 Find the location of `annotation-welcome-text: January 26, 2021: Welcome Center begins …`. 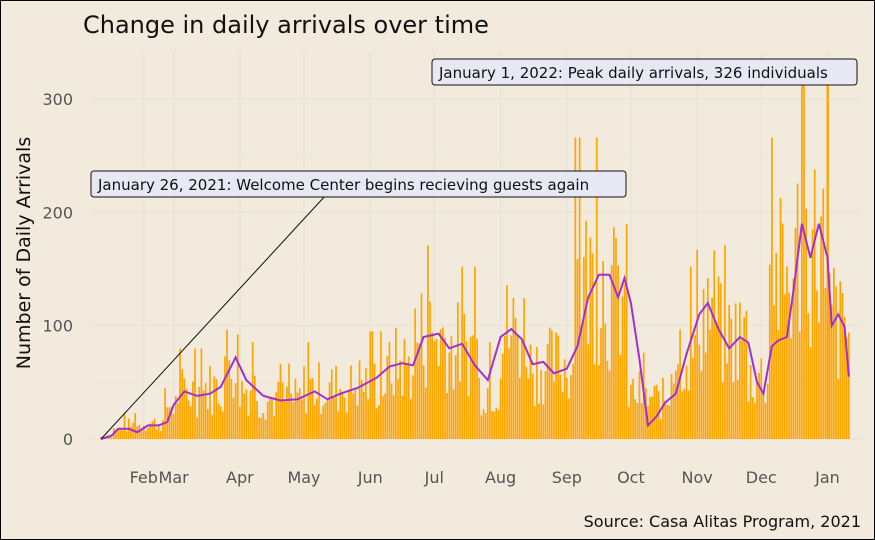

annotation-welcome-text: January 26, 2021: Welcome Center begins … is located at coordinates (343, 185).